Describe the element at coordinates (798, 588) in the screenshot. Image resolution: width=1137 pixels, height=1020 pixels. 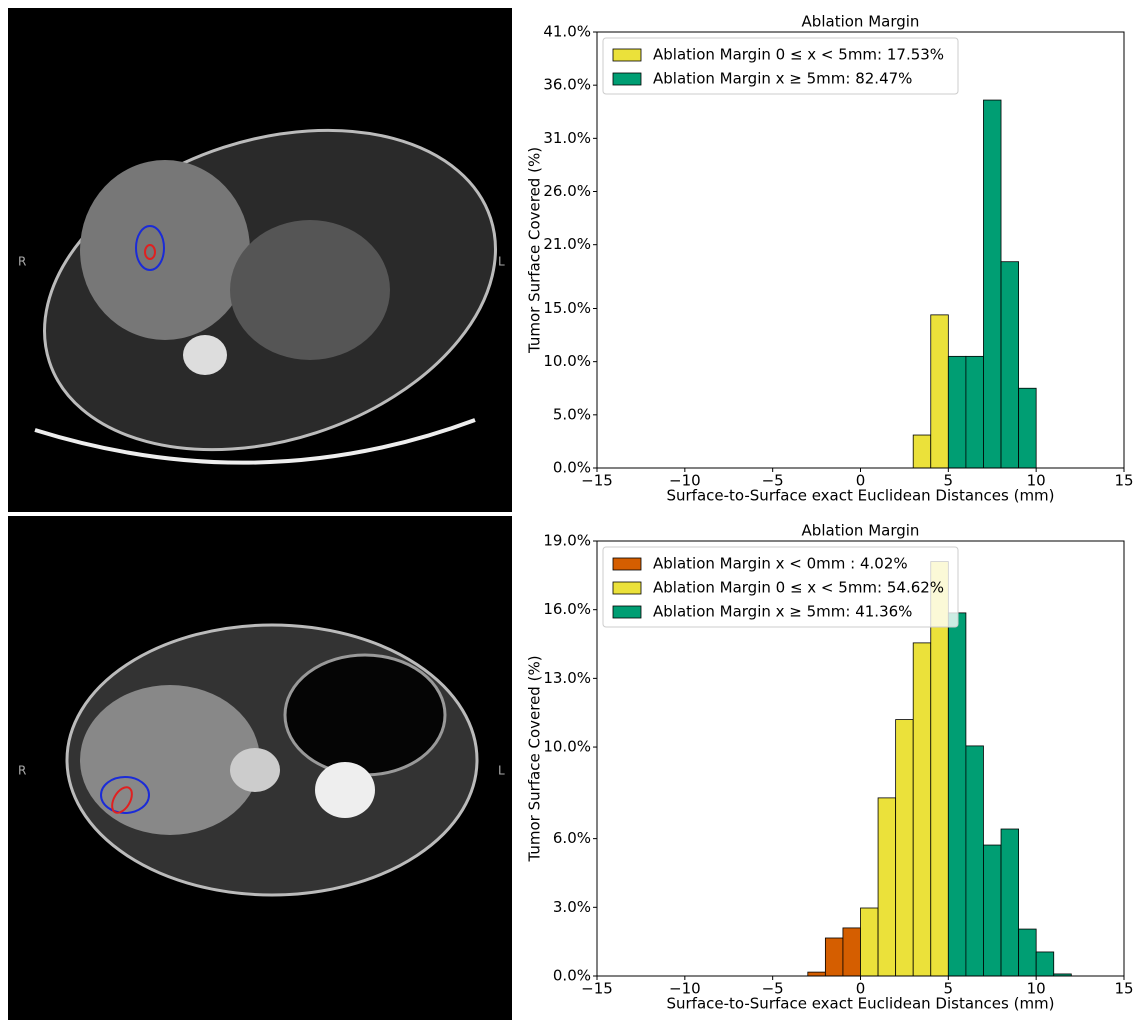
I see `legend-label: Ablation Margin 0 ≤ x < 5mm: 54.62%` at that location.